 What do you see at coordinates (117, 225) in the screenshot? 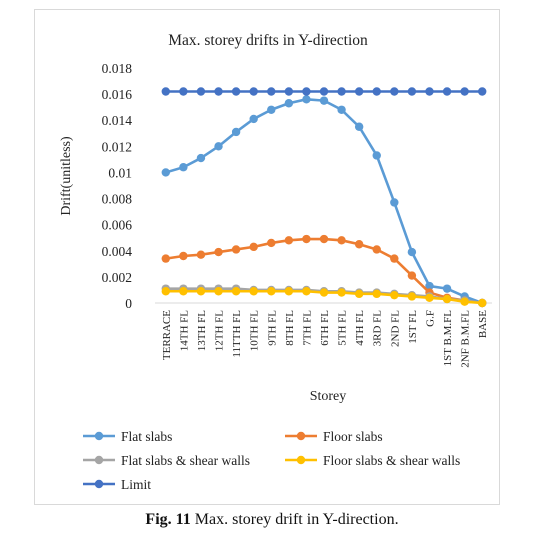
I see `y-tick-label: 0.006` at bounding box center [117, 225].